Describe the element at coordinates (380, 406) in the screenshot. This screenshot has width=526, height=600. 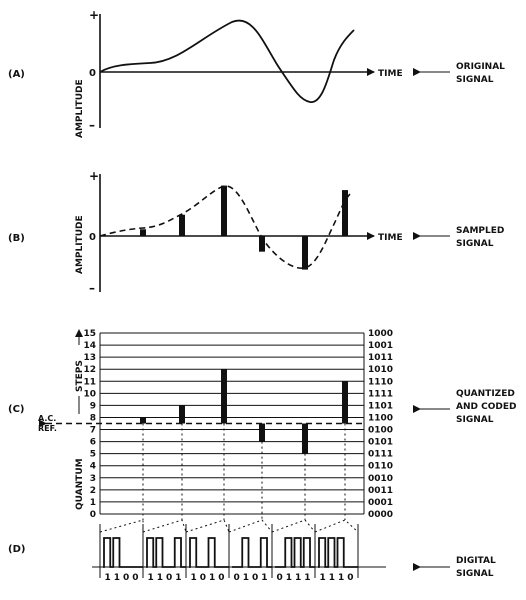
I see `code-label: 1101` at that location.